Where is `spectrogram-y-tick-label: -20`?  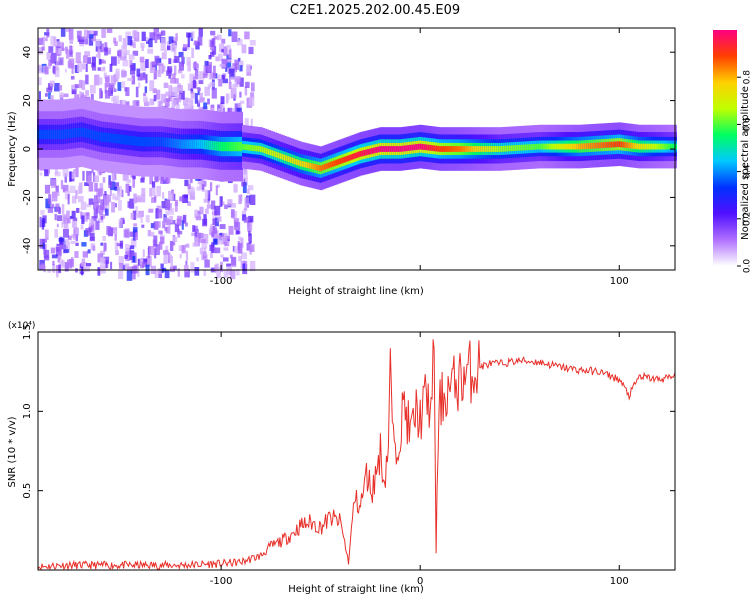 spectrogram-y-tick-label: -20 is located at coordinates (27, 197).